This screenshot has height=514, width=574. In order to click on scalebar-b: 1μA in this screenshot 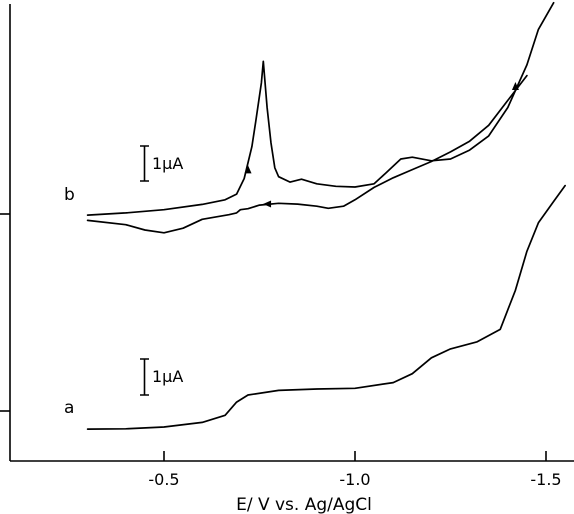, I will do `click(161, 163)`.